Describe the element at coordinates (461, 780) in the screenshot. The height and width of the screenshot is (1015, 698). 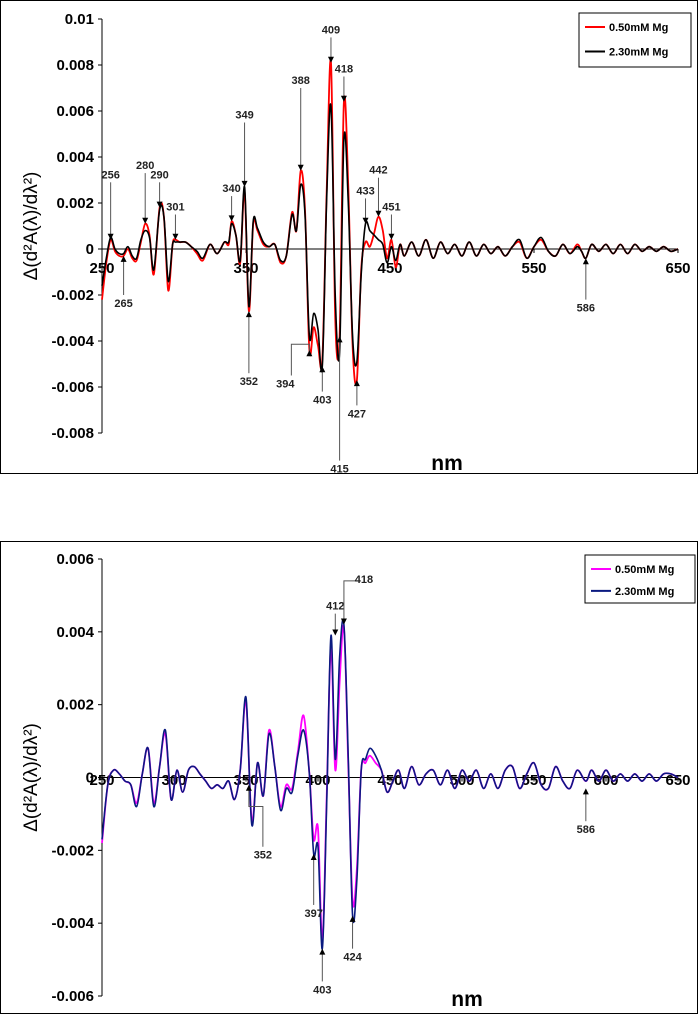
I see `x-tick-label: 500` at that location.